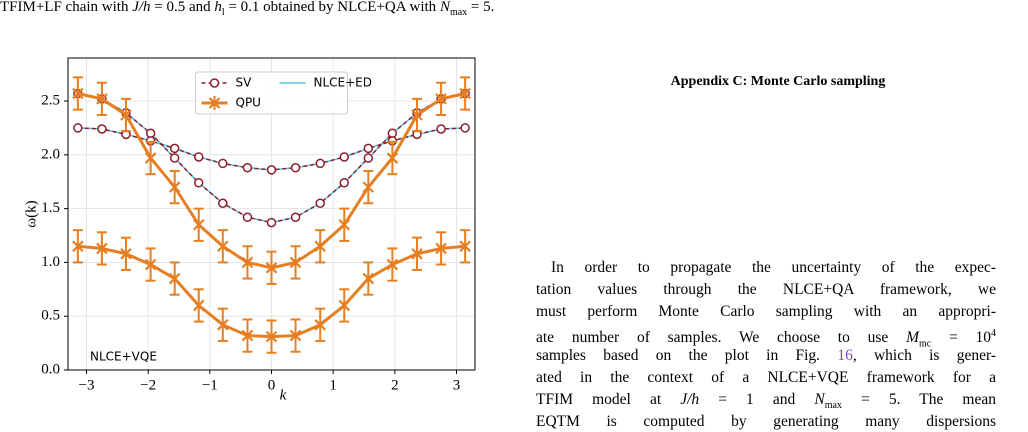 This screenshot has height=432, width=1028. Describe the element at coordinates (50, 154) in the screenshot. I see `y-tick-label: 2.0` at that location.